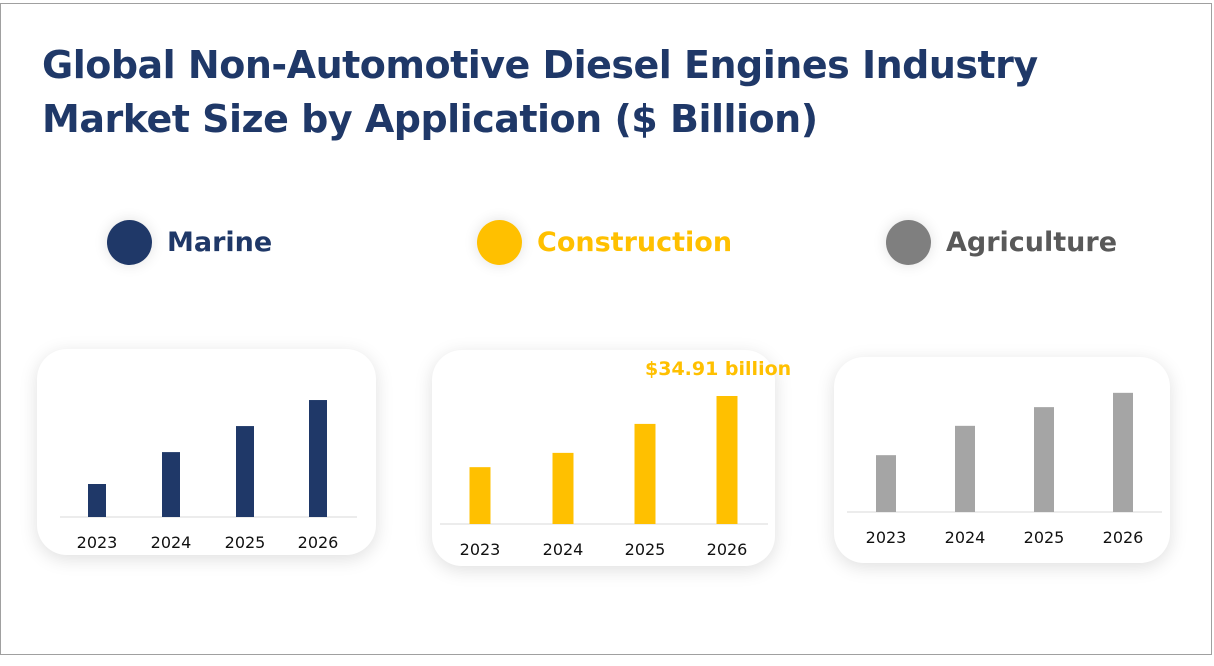 Image resolution: width=1214 pixels, height=666 pixels. I want to click on legend-construction: Construction, so click(604, 242).